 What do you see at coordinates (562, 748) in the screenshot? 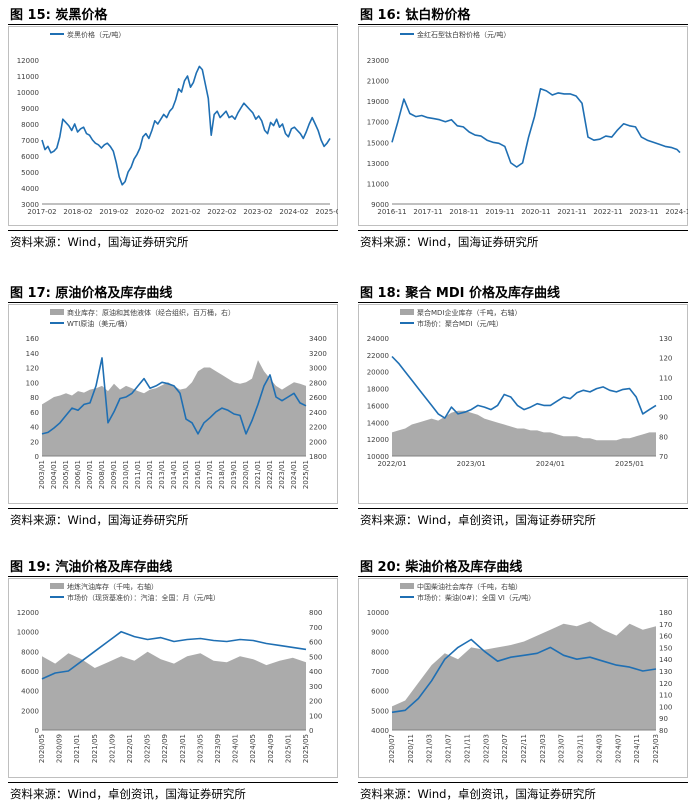
I see `x-tick-label: 2023/07` at bounding box center [562, 748].